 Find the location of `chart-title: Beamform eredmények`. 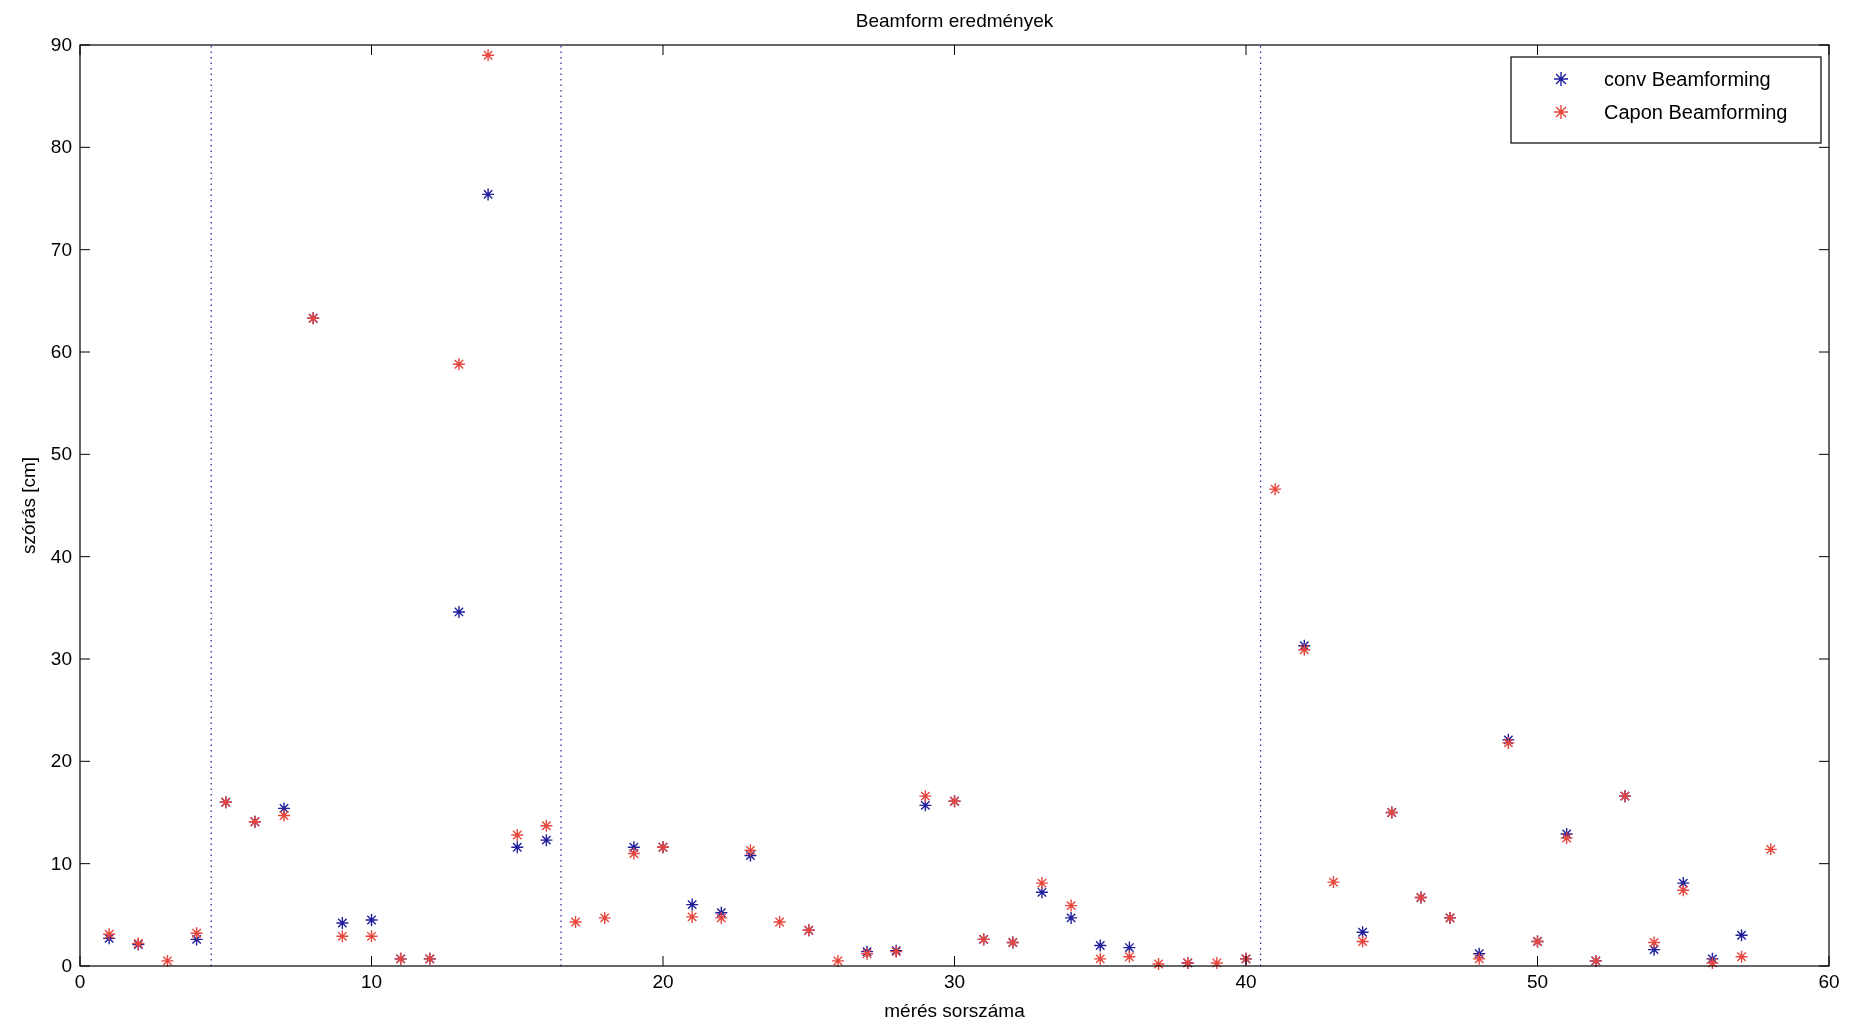

chart-title: Beamform eredmények is located at coordinates (954, 20).